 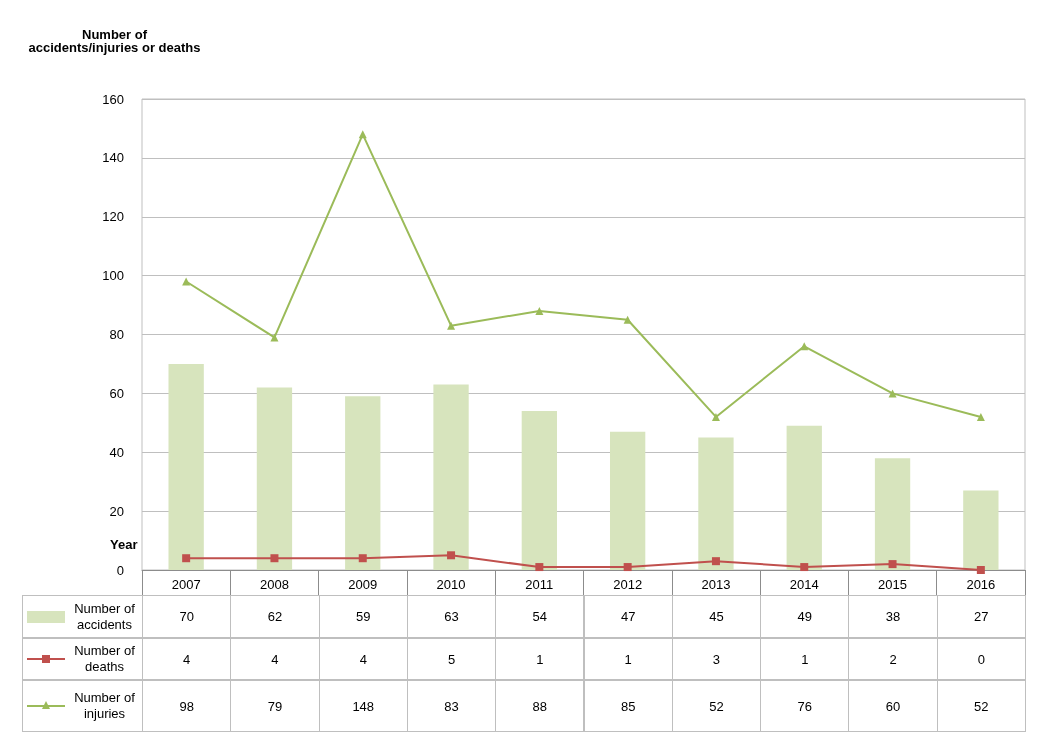 I want to click on data-label: 27, so click(x=981, y=616).